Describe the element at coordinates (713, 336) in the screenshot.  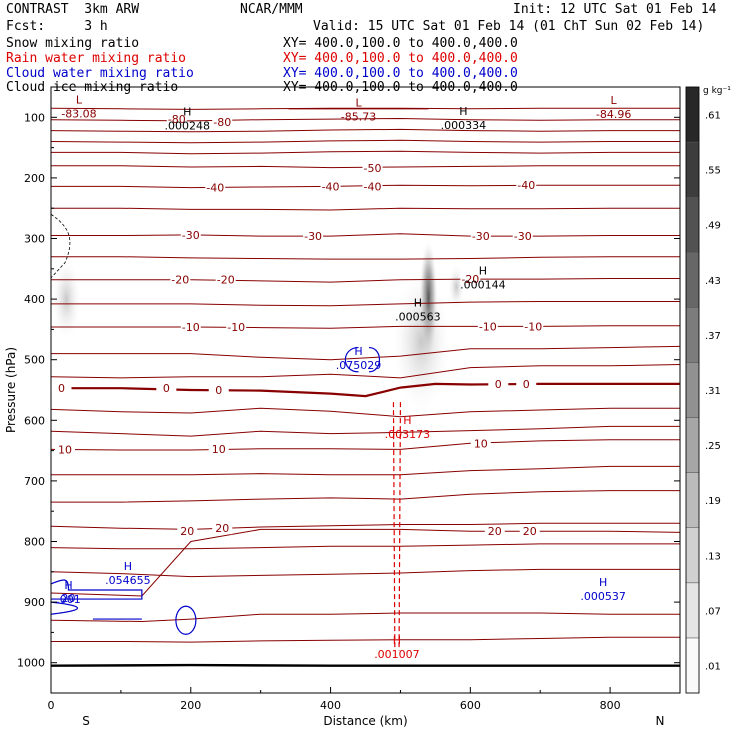
I see `colorbar-label: .37` at that location.